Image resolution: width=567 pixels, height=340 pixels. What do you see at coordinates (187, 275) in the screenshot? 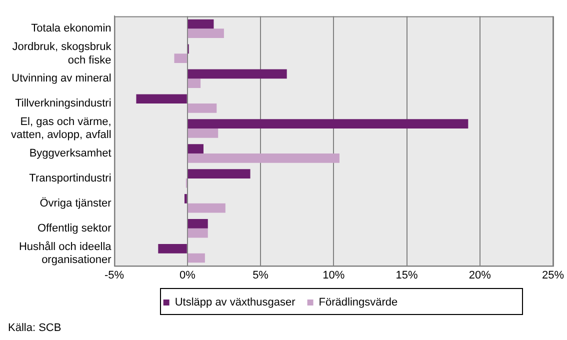
I see `x-tick-label: 0%` at bounding box center [187, 275].